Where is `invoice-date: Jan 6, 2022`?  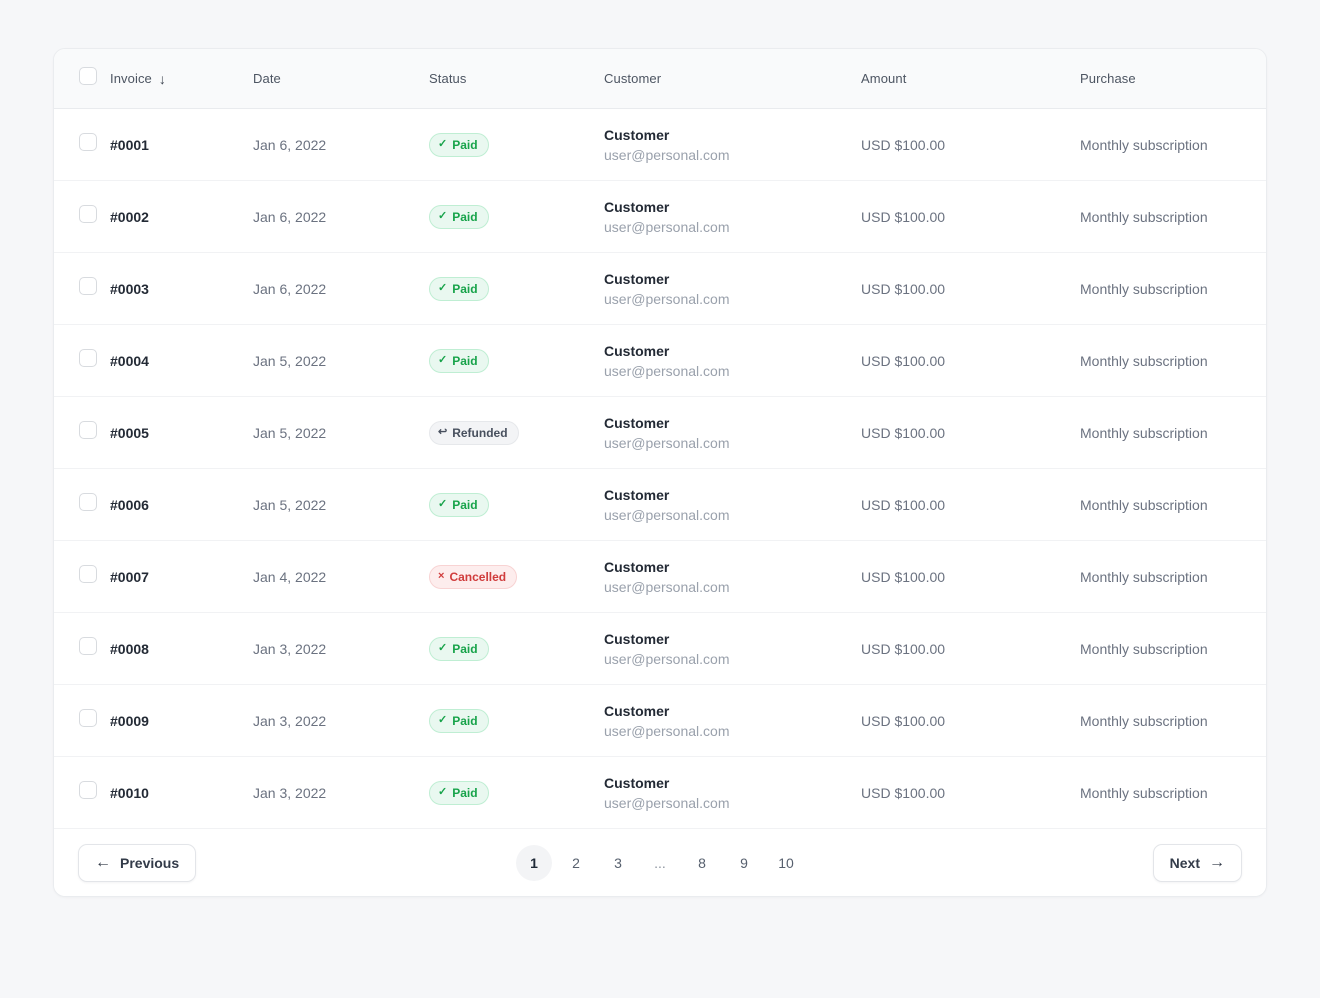 invoice-date: Jan 6, 2022 is located at coordinates (290, 216).